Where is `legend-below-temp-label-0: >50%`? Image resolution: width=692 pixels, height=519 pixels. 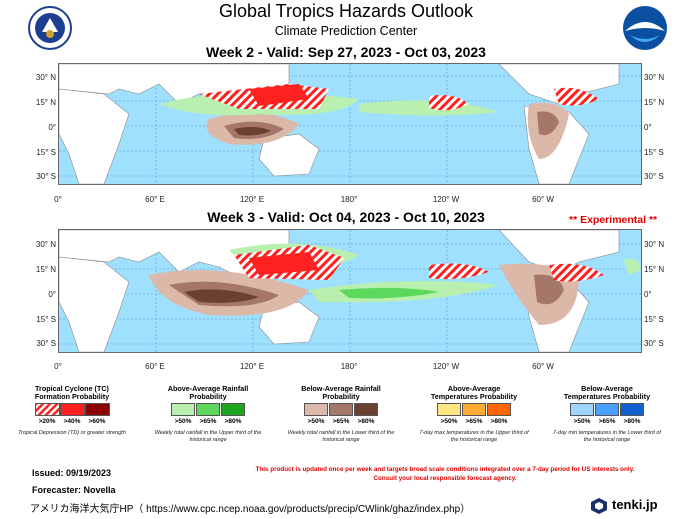 legend-below-temp-label-0: >50% is located at coordinates (582, 421).